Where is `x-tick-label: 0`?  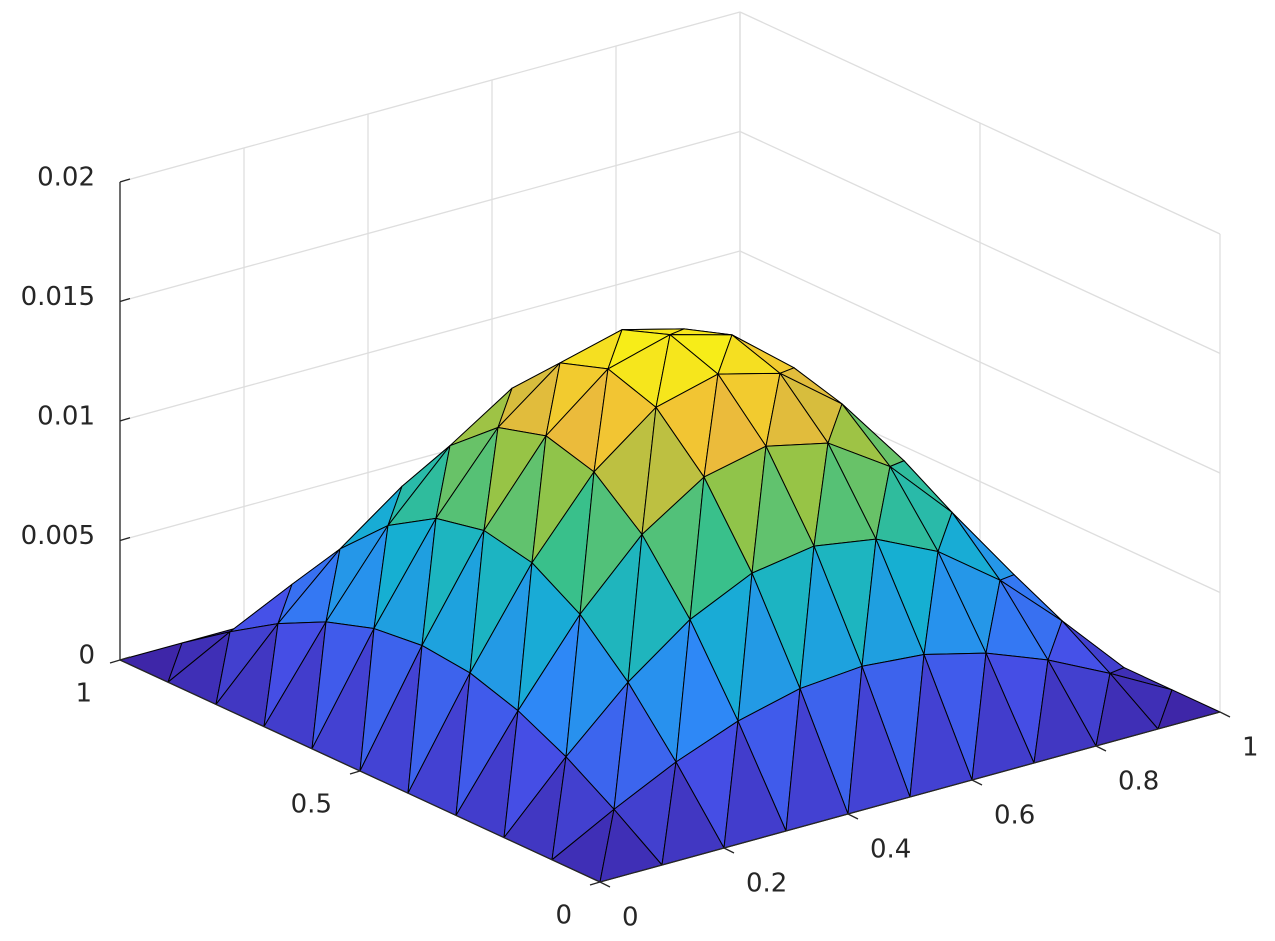 x-tick-label: 0 is located at coordinates (630, 918).